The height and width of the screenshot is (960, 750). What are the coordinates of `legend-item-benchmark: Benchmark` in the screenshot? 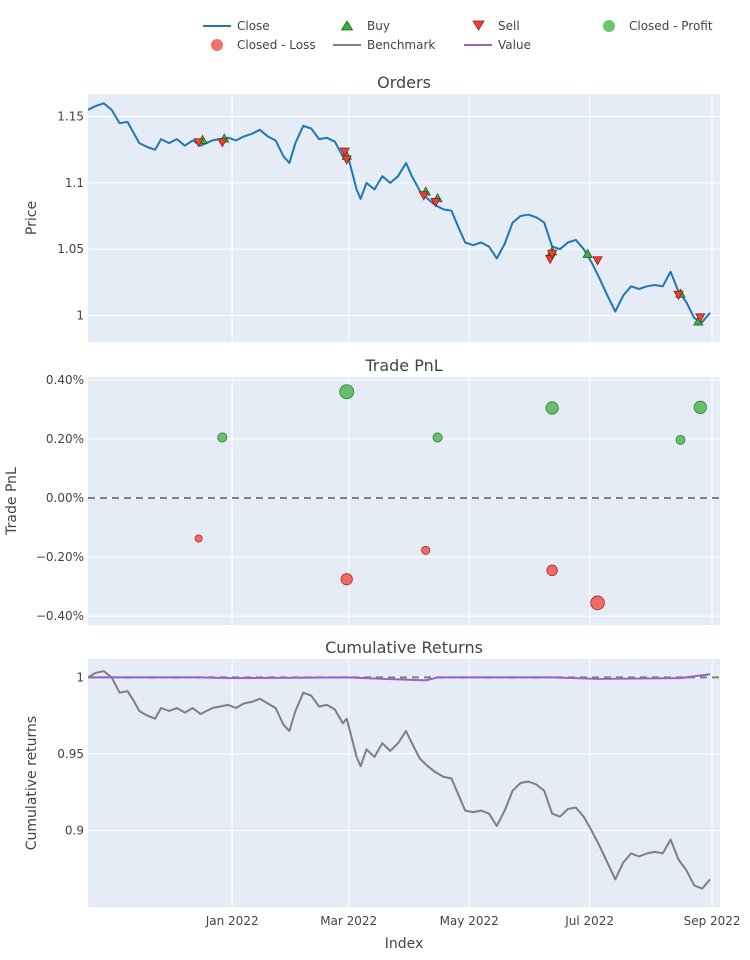 It's located at (384, 45).